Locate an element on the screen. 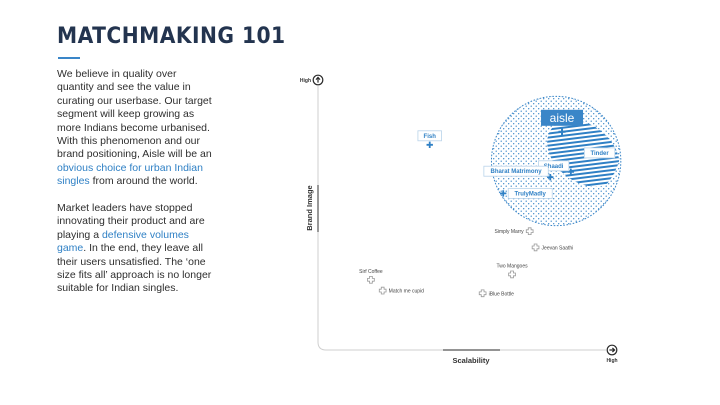 This screenshot has height=405, width=720. aisle-logo-text: aisle is located at coordinates (562, 118).